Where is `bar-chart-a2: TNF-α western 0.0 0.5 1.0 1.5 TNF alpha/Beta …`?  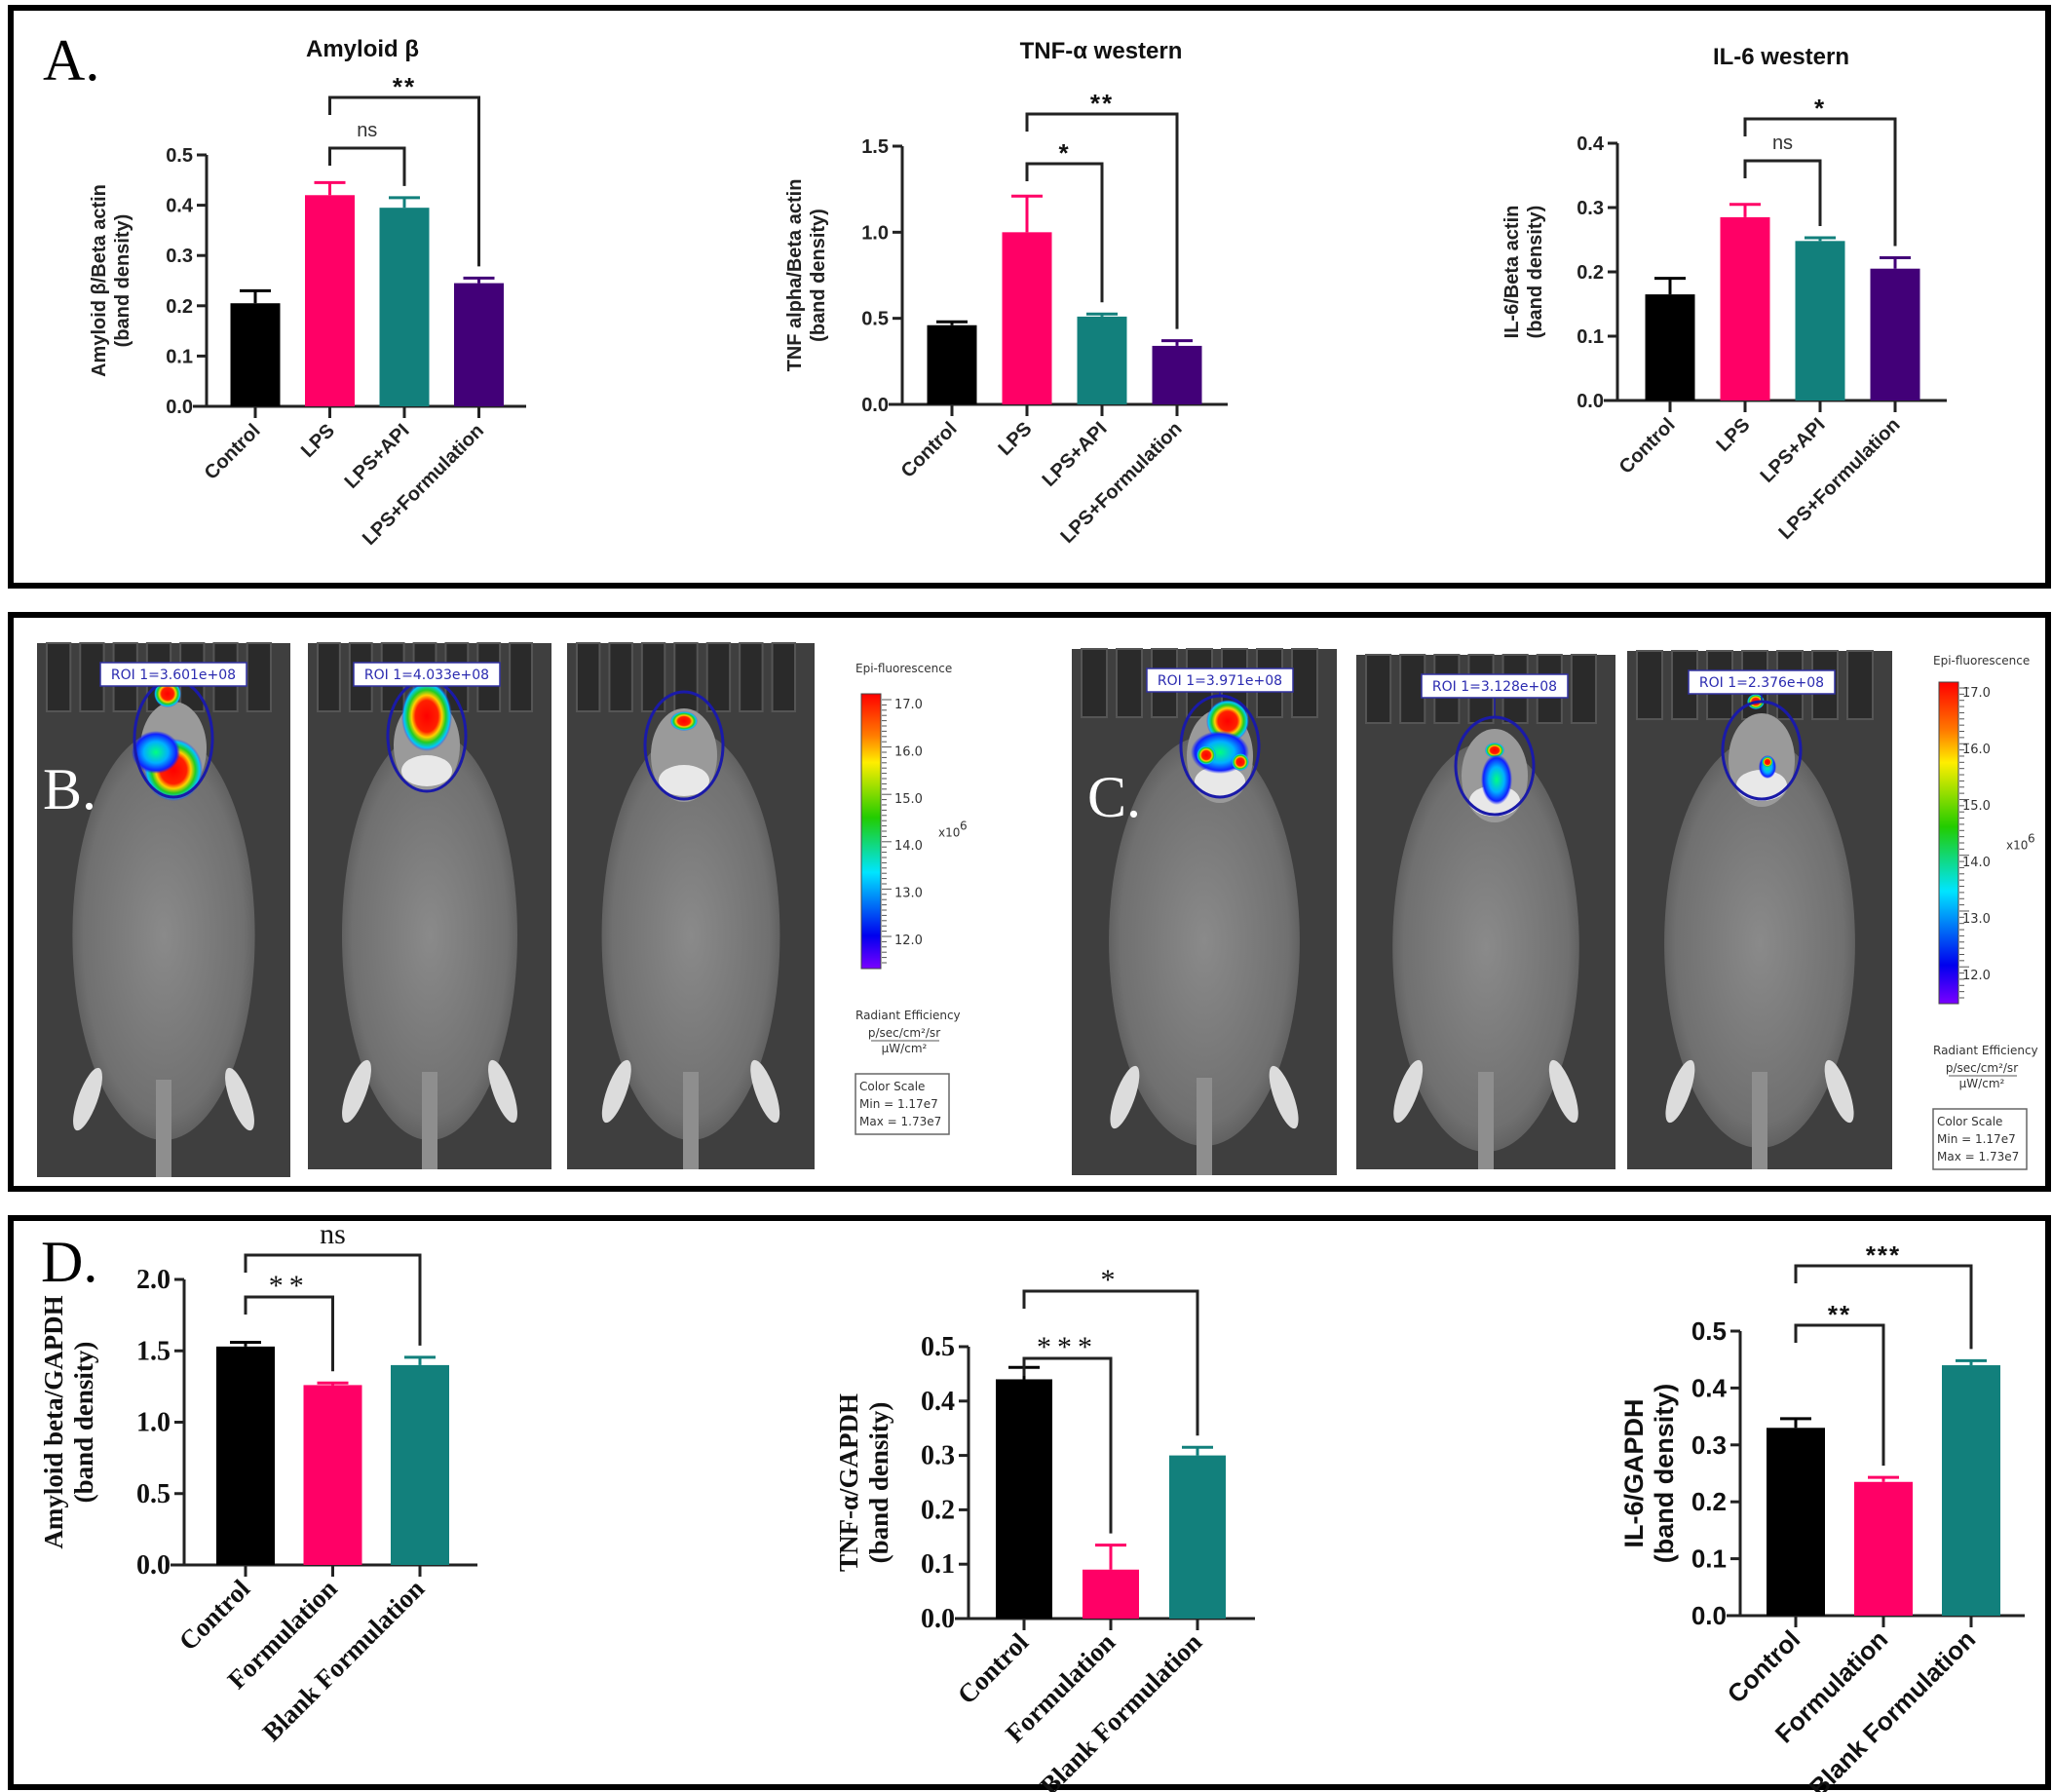
bar-chart-a2: TNF-α western 0.0 0.5 1.0 1.5 TNF alpha/Beta … is located at coordinates (1006, 293).